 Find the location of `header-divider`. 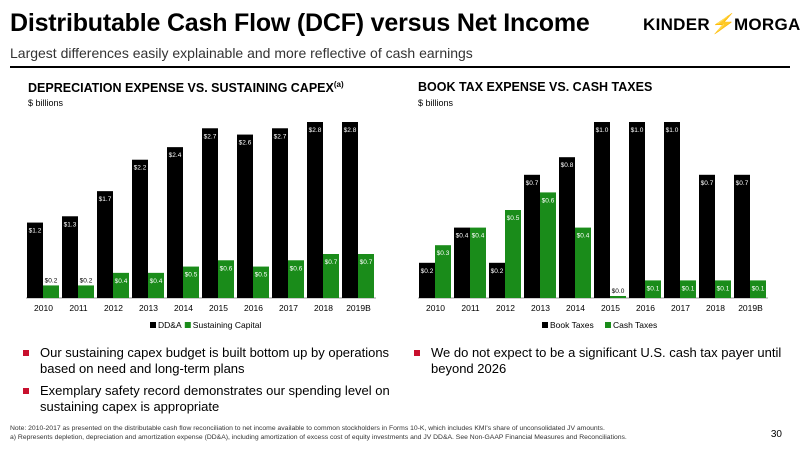

header-divider is located at coordinates (400, 67).